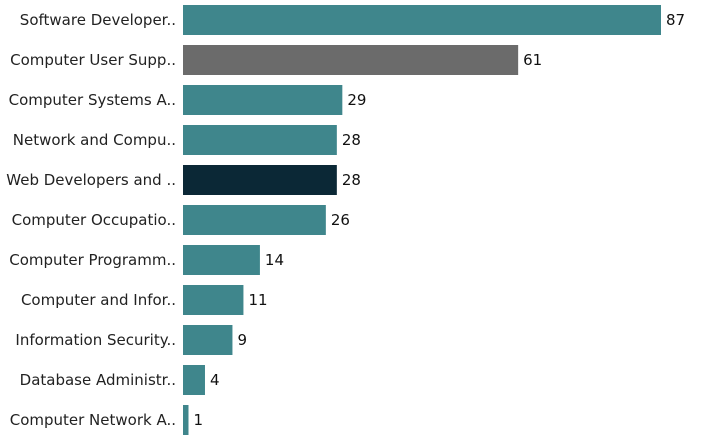 The image size is (716, 440). Describe the element at coordinates (93, 420) in the screenshot. I see `category-label: Computer Network A..` at that location.